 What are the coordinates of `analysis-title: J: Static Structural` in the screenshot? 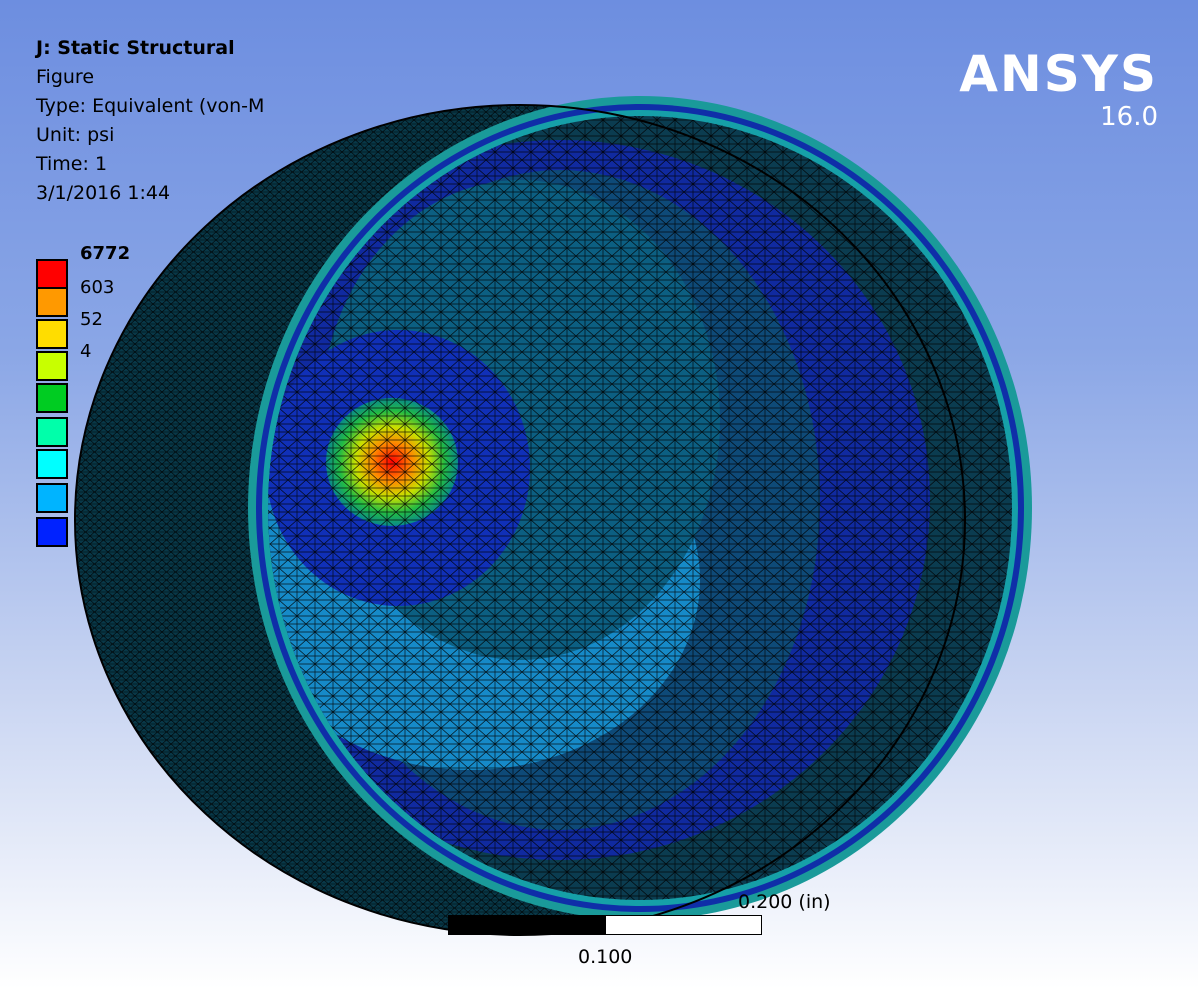 It's located at (135, 48).